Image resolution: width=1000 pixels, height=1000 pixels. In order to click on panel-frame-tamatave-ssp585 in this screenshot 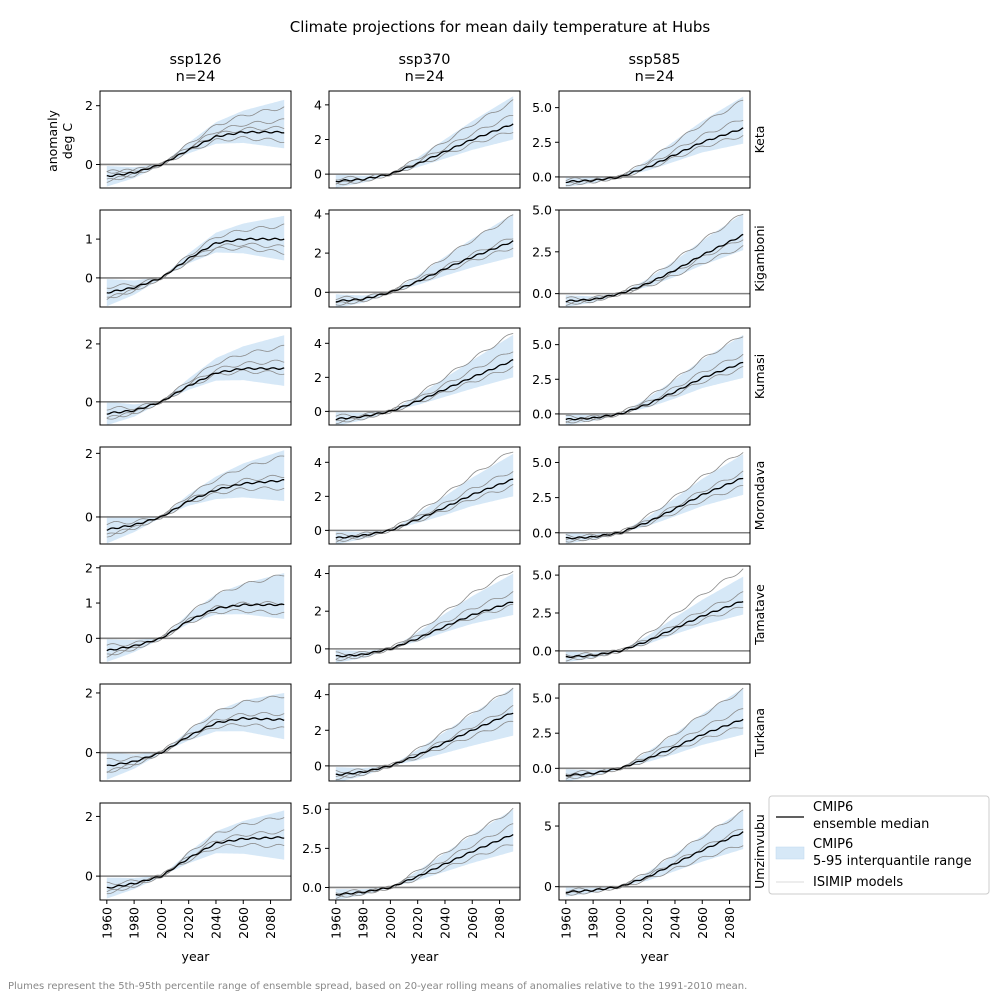, I will do `click(654, 614)`.